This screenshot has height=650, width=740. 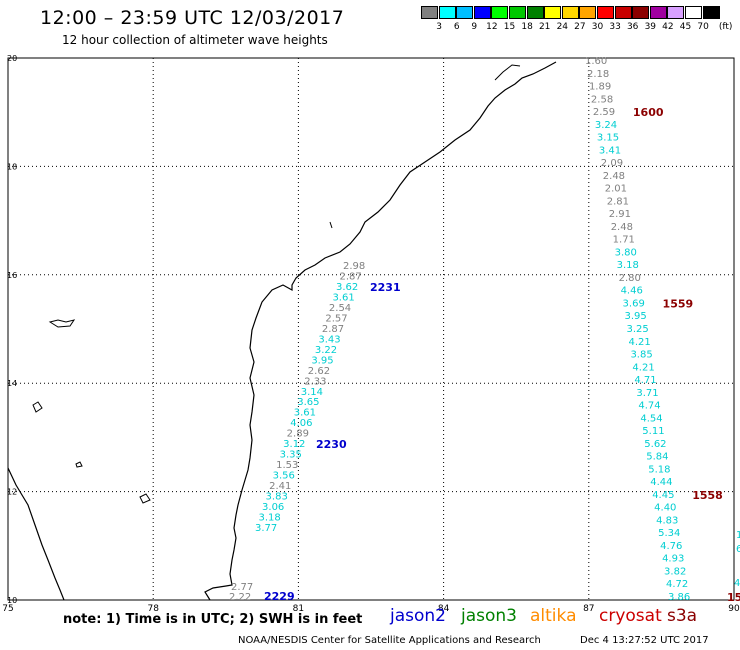 What do you see at coordinates (671, 546) in the screenshot?
I see `swh-value-label: 4.76` at bounding box center [671, 546].